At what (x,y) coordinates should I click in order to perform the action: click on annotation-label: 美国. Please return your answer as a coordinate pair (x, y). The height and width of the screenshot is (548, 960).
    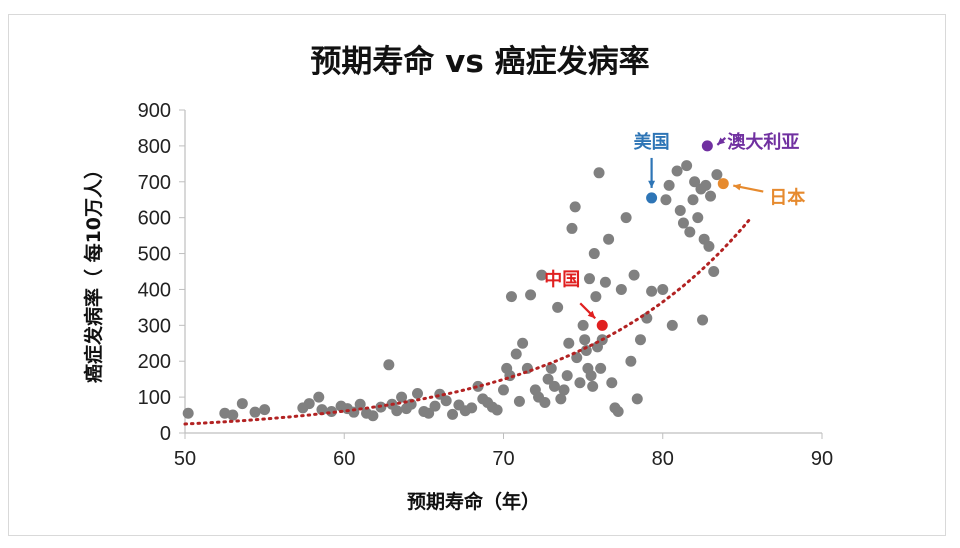
    Looking at the image, I should click on (652, 142).